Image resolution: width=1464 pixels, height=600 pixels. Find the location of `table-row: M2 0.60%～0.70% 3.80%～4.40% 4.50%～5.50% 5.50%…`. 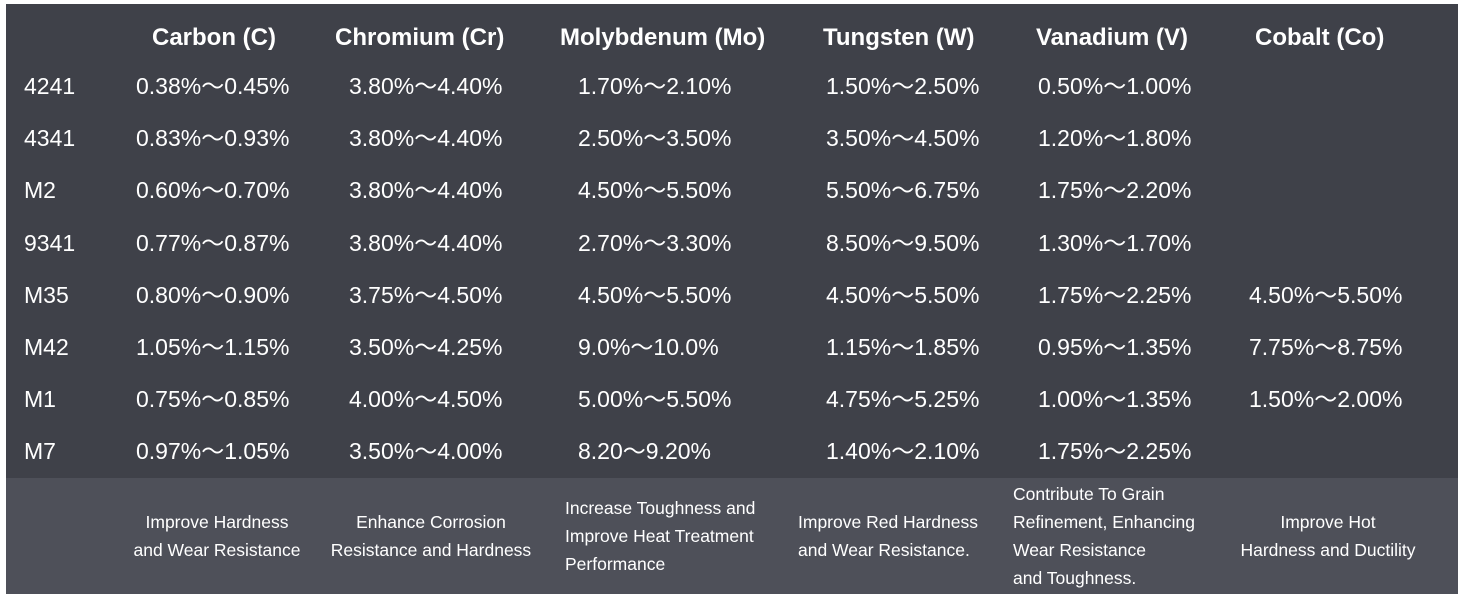

table-row: M2 0.60%～0.70% 3.80%～4.40% 4.50%～5.50% 5.50%… is located at coordinates (732, 190).